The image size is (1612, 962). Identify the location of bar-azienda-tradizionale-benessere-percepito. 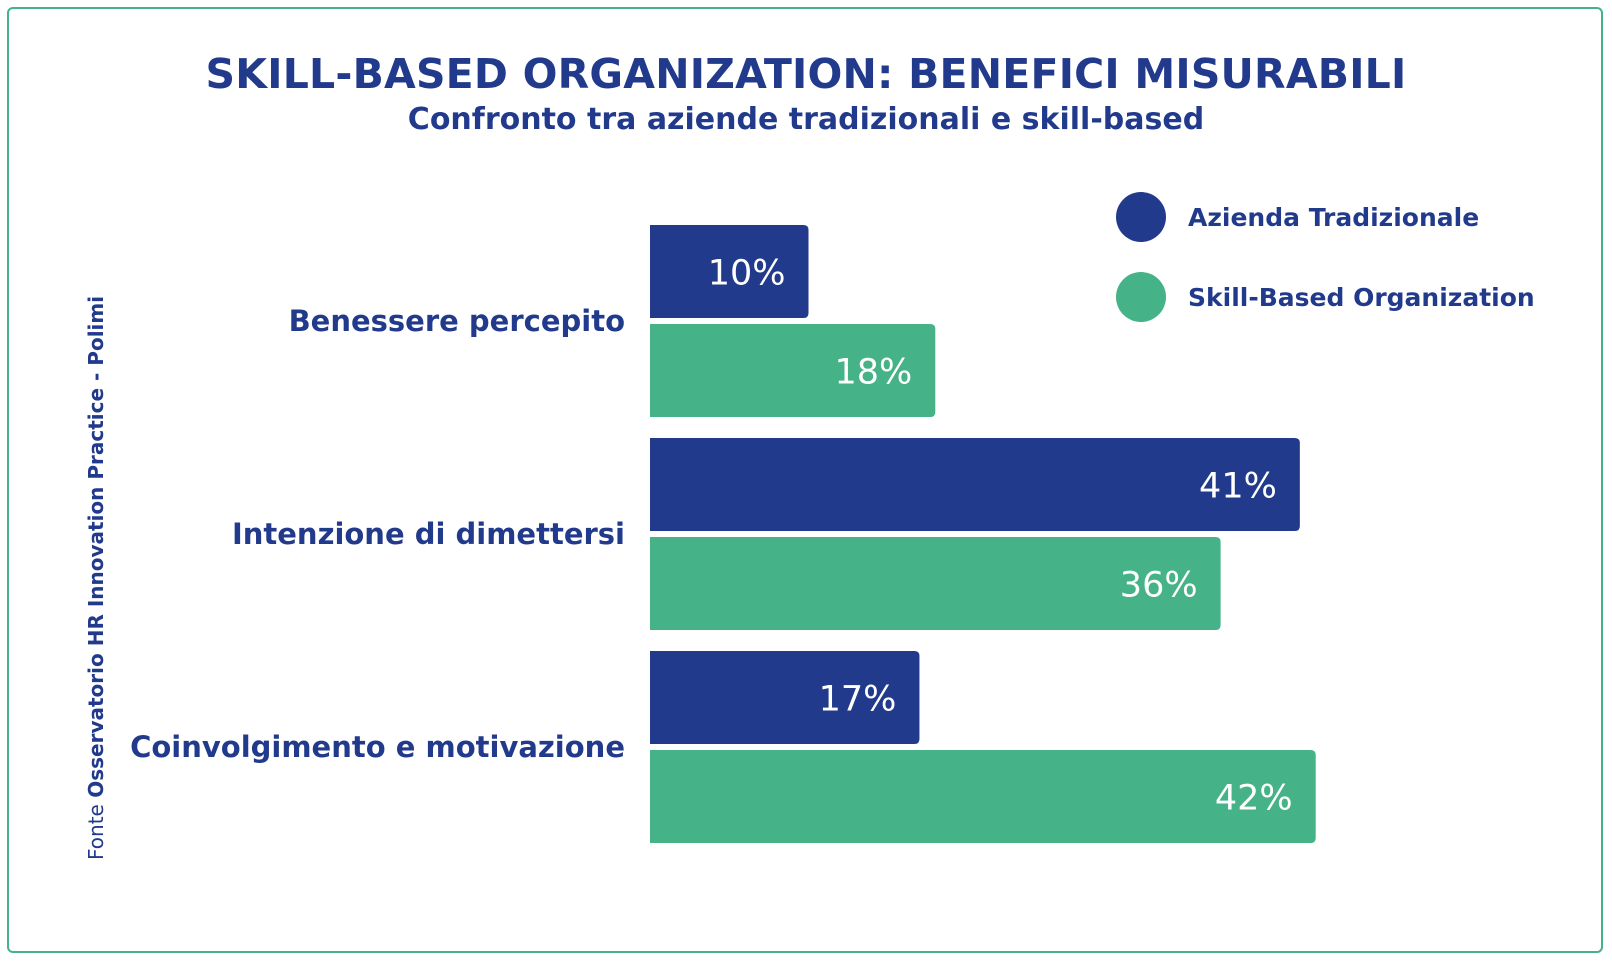
(729, 271).